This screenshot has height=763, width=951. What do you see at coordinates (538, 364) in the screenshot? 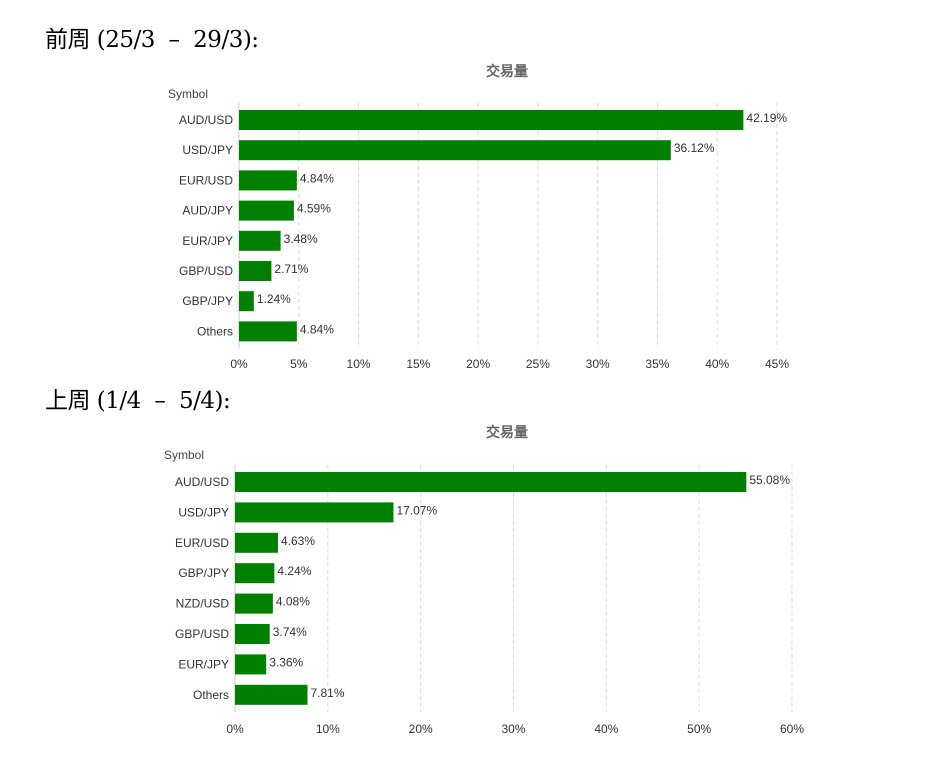
I see `x-tick-label: 25%` at bounding box center [538, 364].